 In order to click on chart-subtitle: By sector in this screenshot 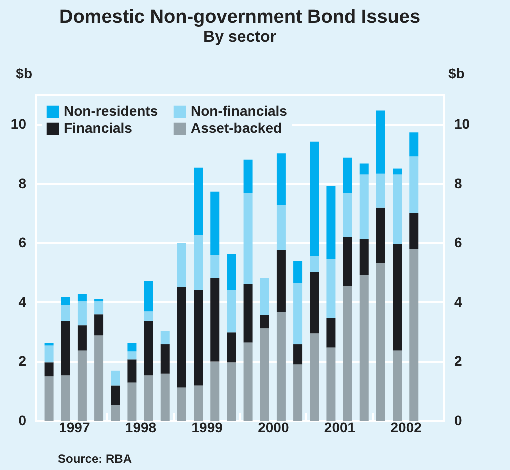, I will do `click(240, 37)`.